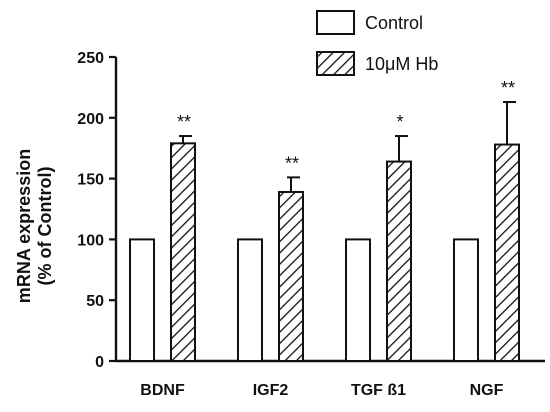  I want to click on legend-label-control: Control, so click(394, 23).